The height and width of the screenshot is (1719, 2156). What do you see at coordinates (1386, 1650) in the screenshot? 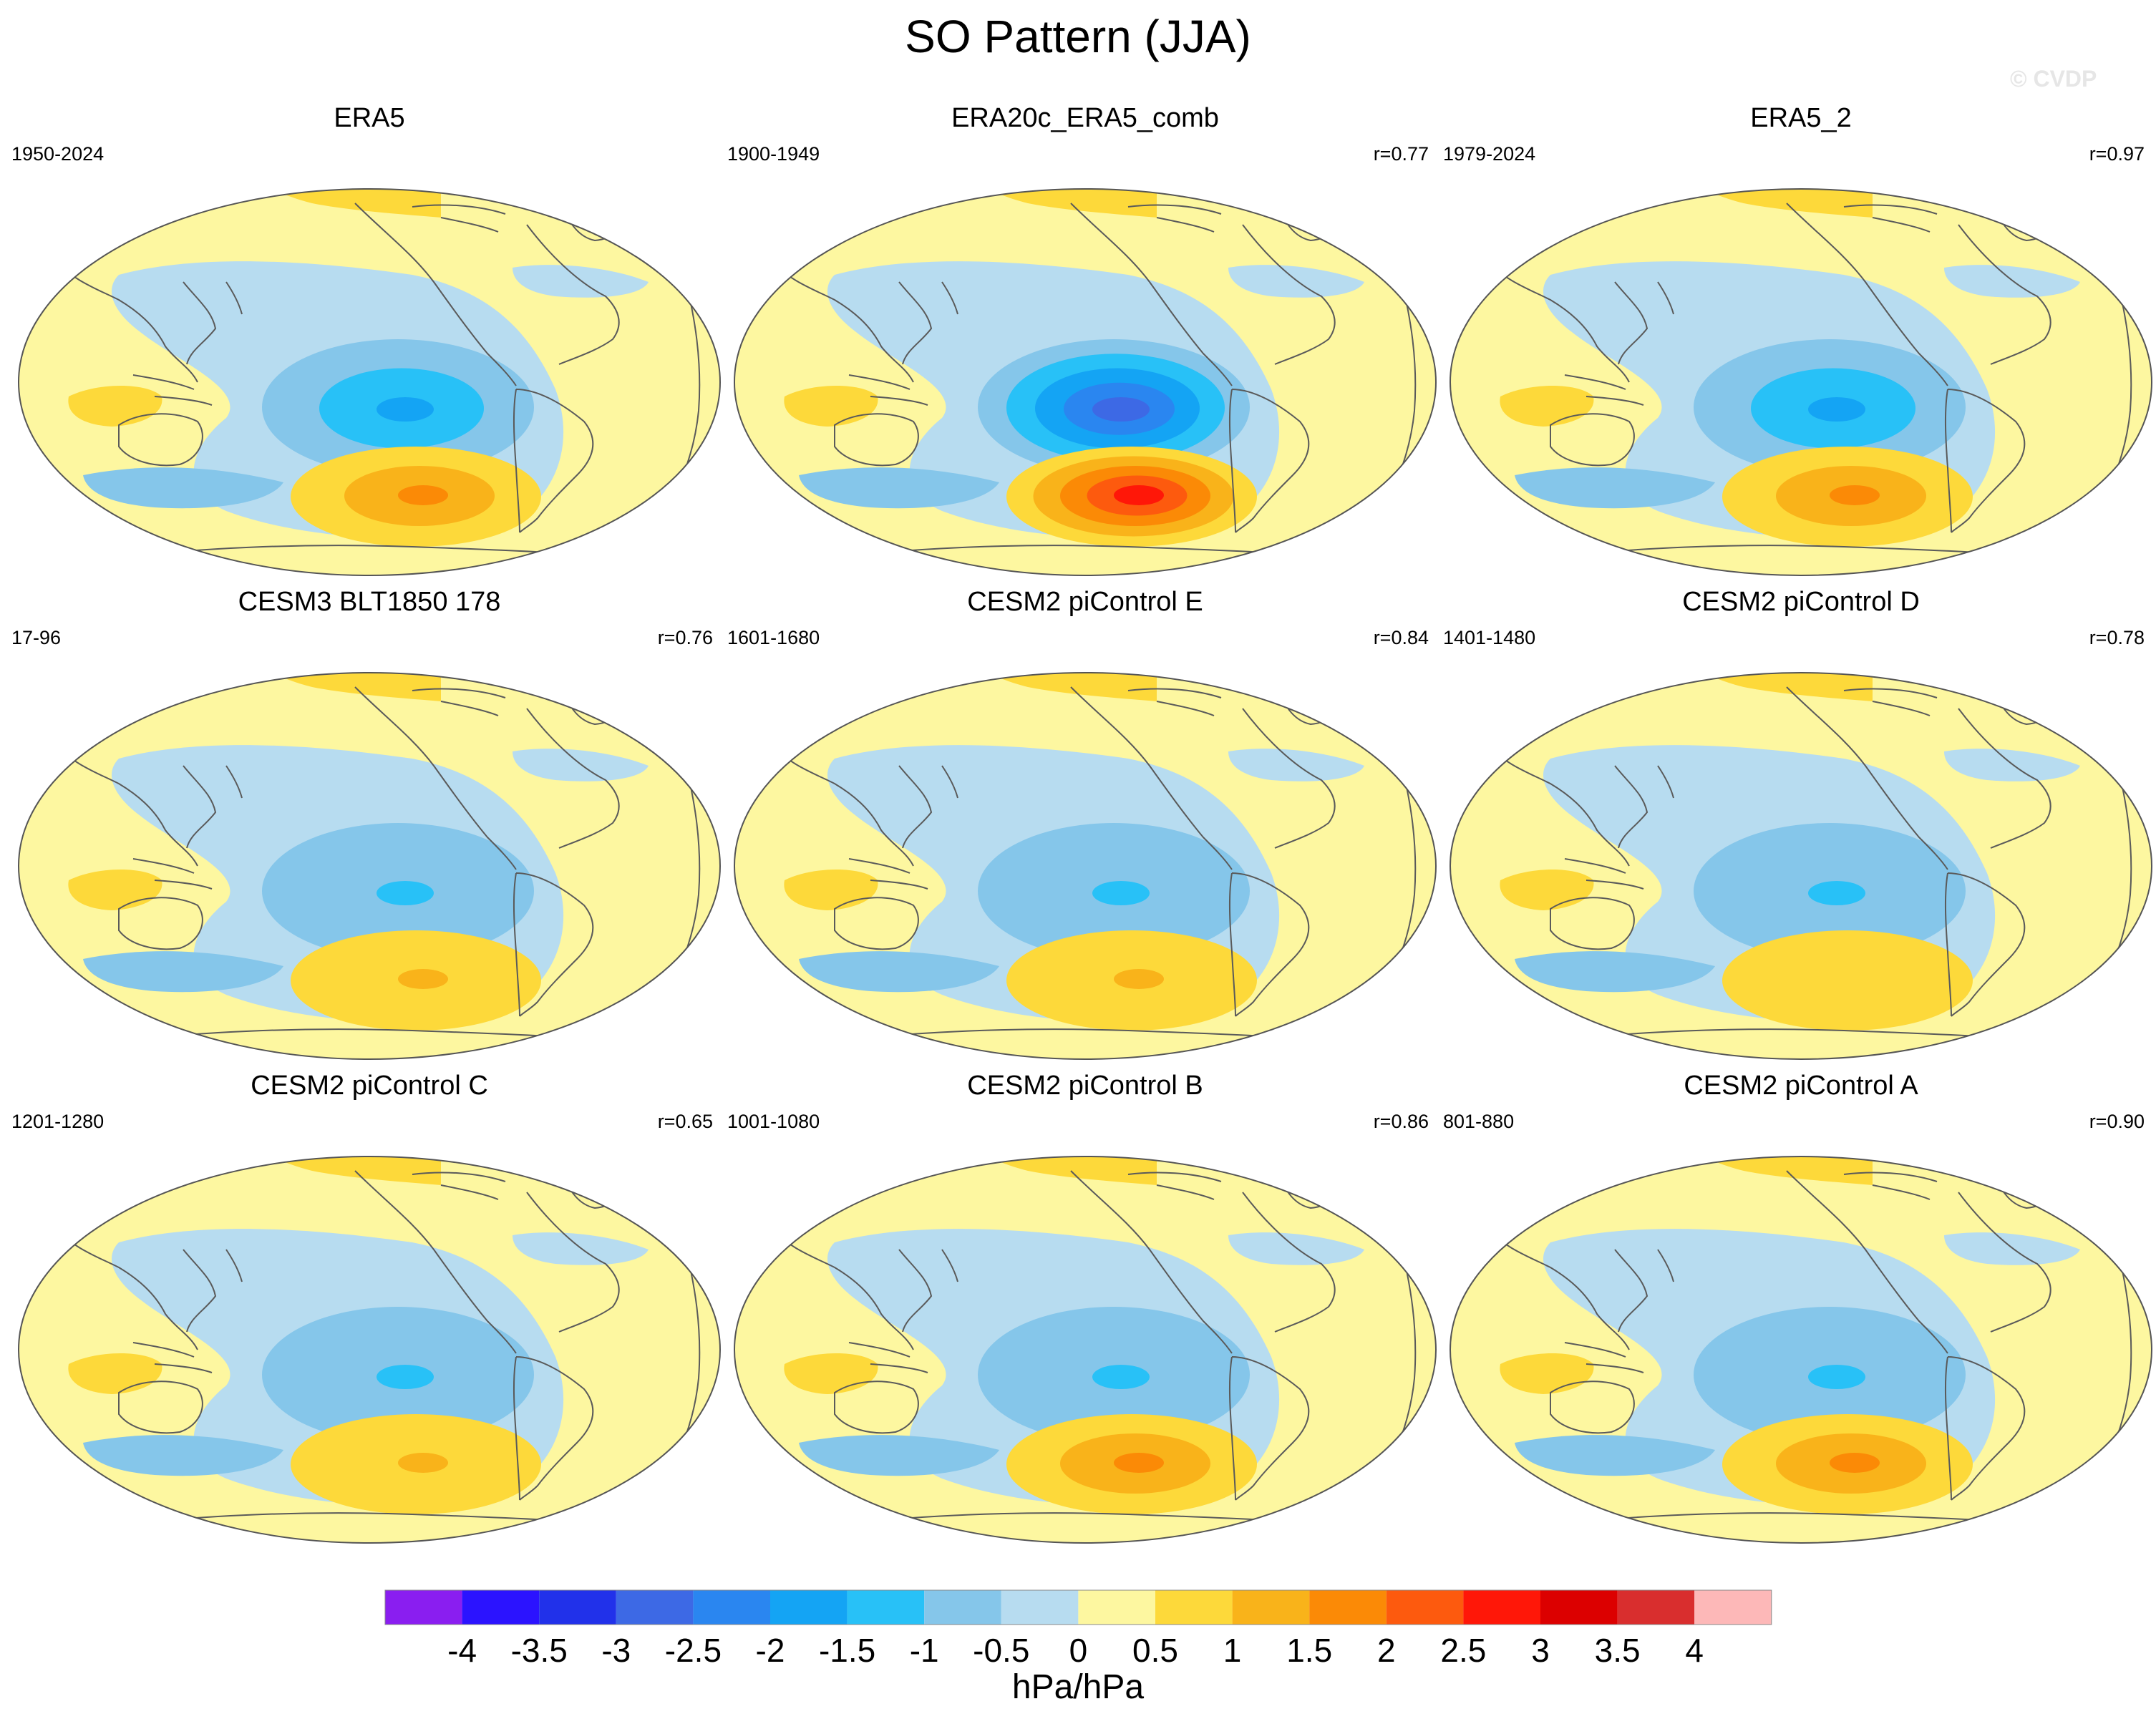
I see `colorbar-tick-label: 2` at bounding box center [1386, 1650].